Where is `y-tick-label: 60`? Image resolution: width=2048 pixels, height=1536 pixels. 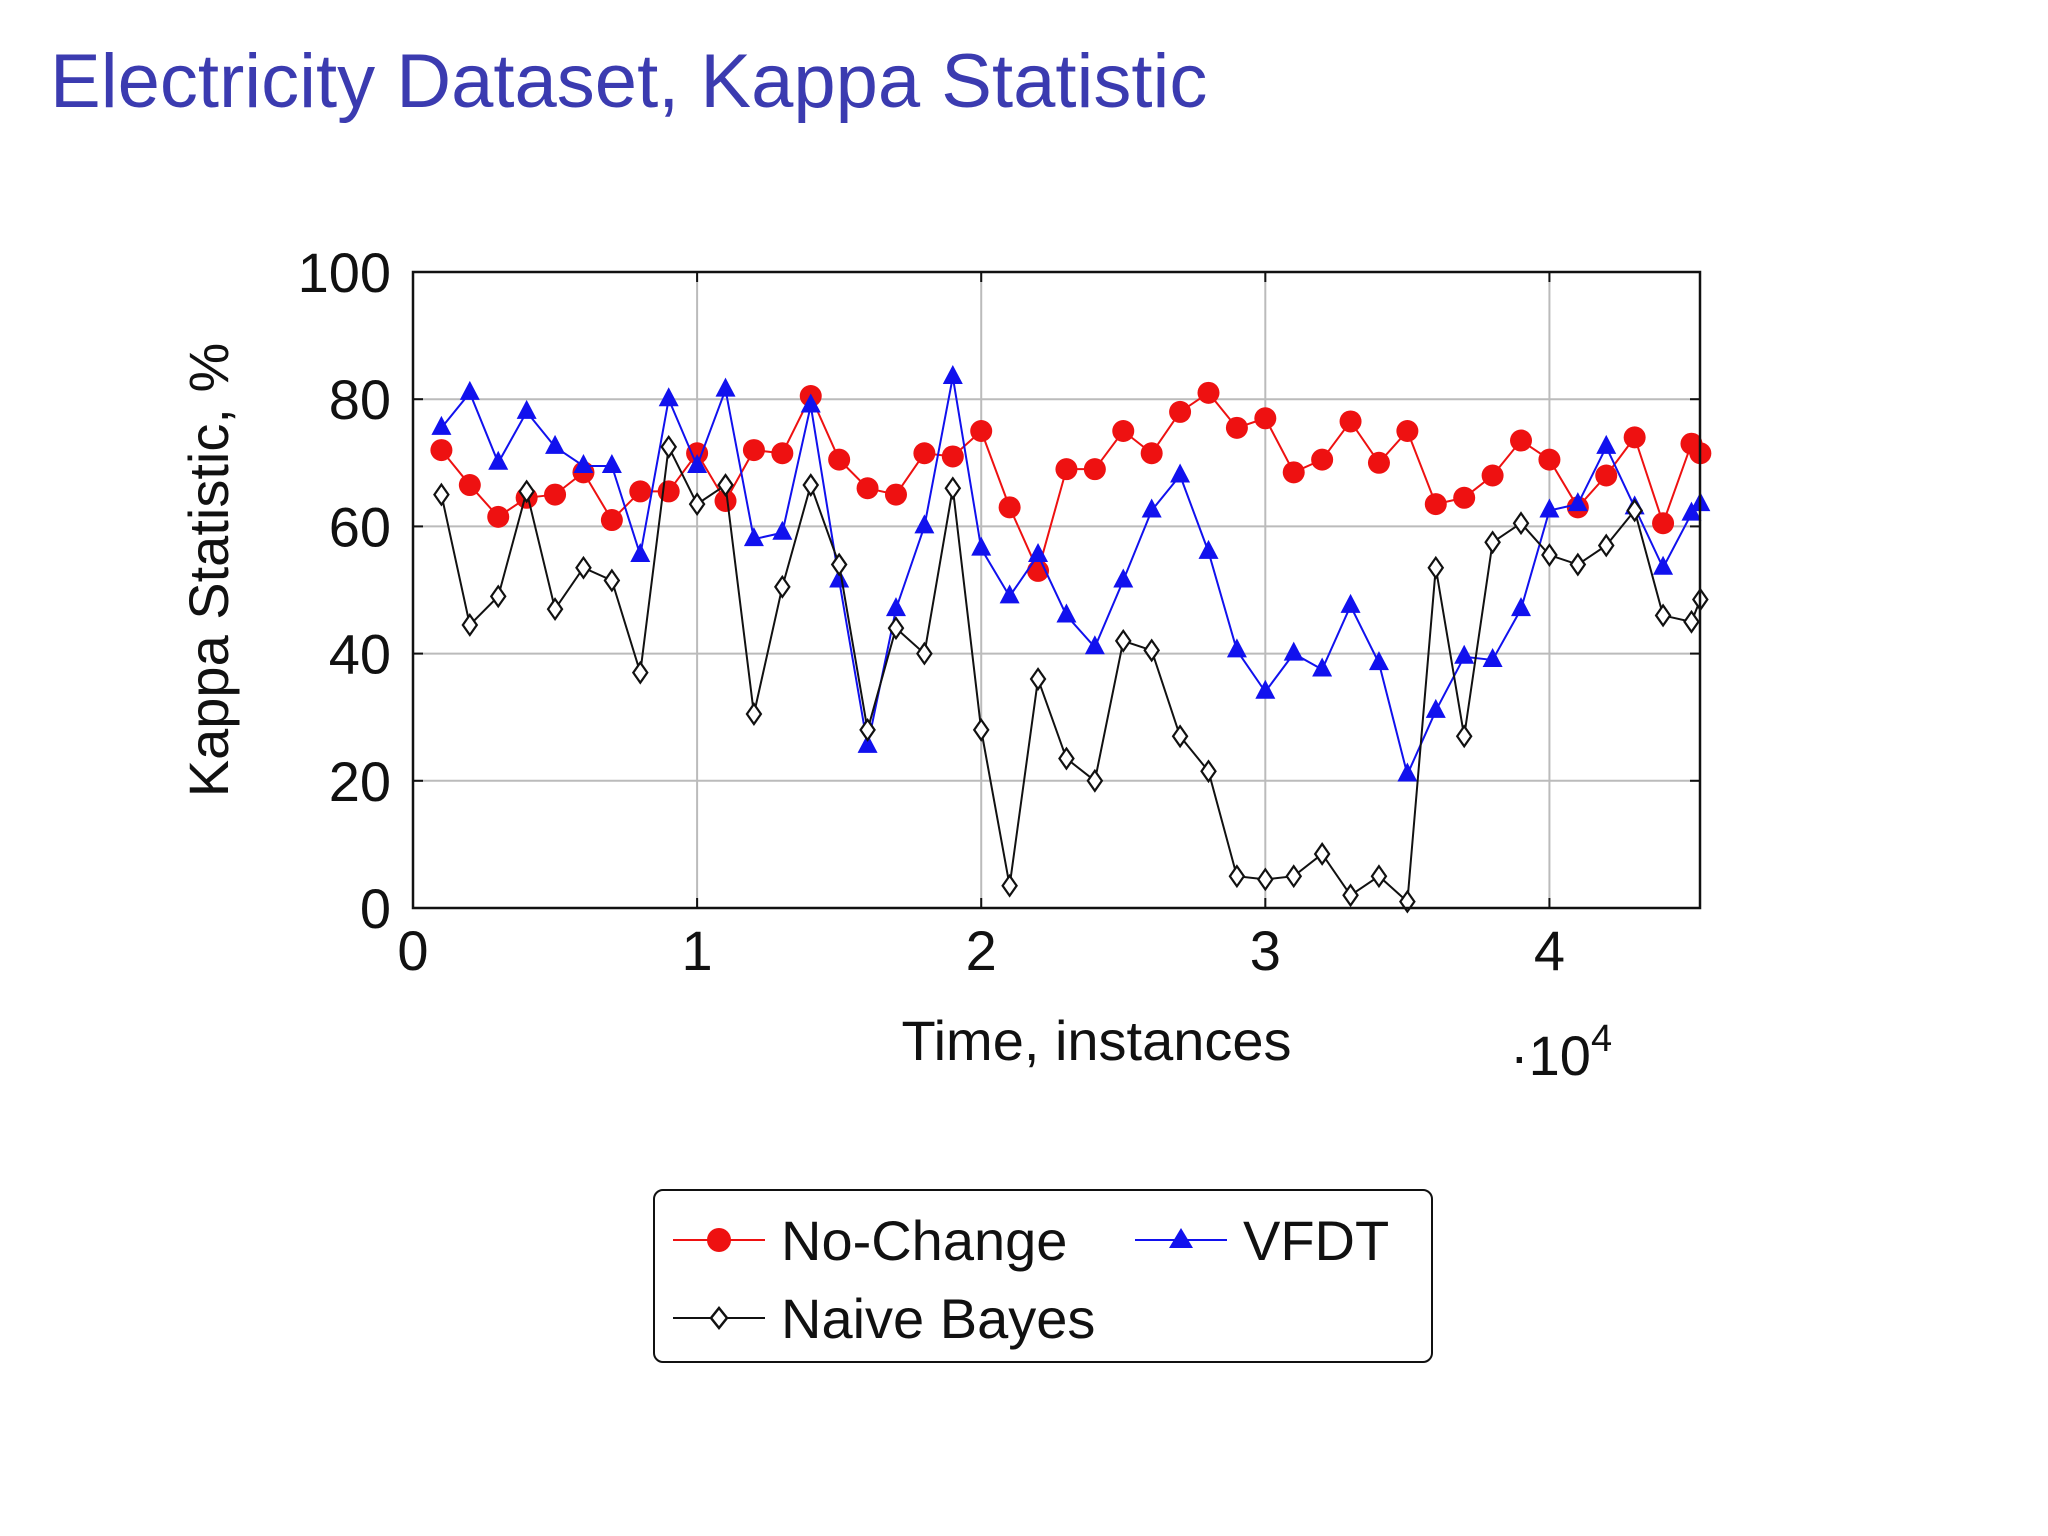 y-tick-label: 60 is located at coordinates (360, 526).